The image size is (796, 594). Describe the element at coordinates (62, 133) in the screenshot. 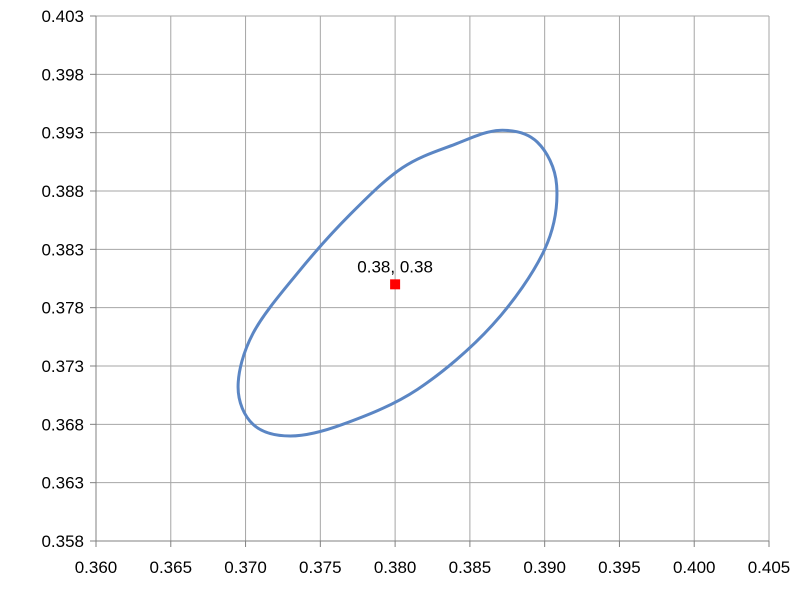

I see `y-tick-label: 0.393` at that location.